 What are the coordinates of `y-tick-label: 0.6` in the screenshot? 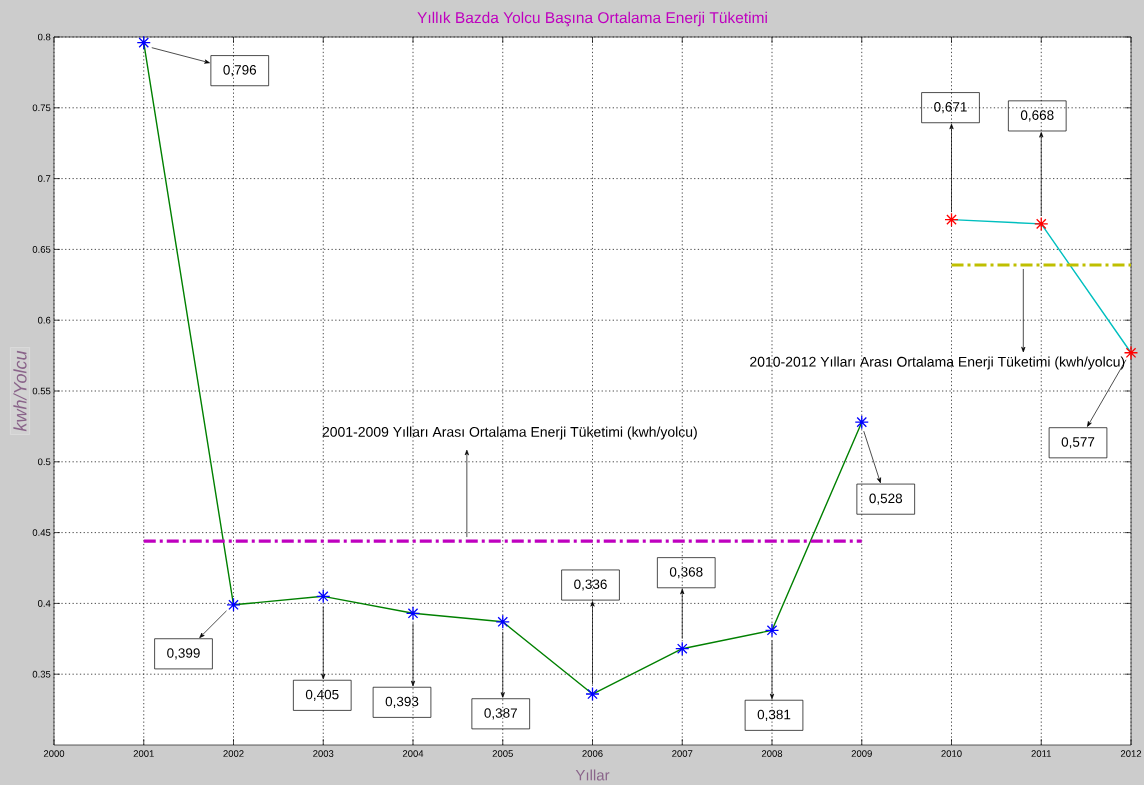 It's located at (44, 320).